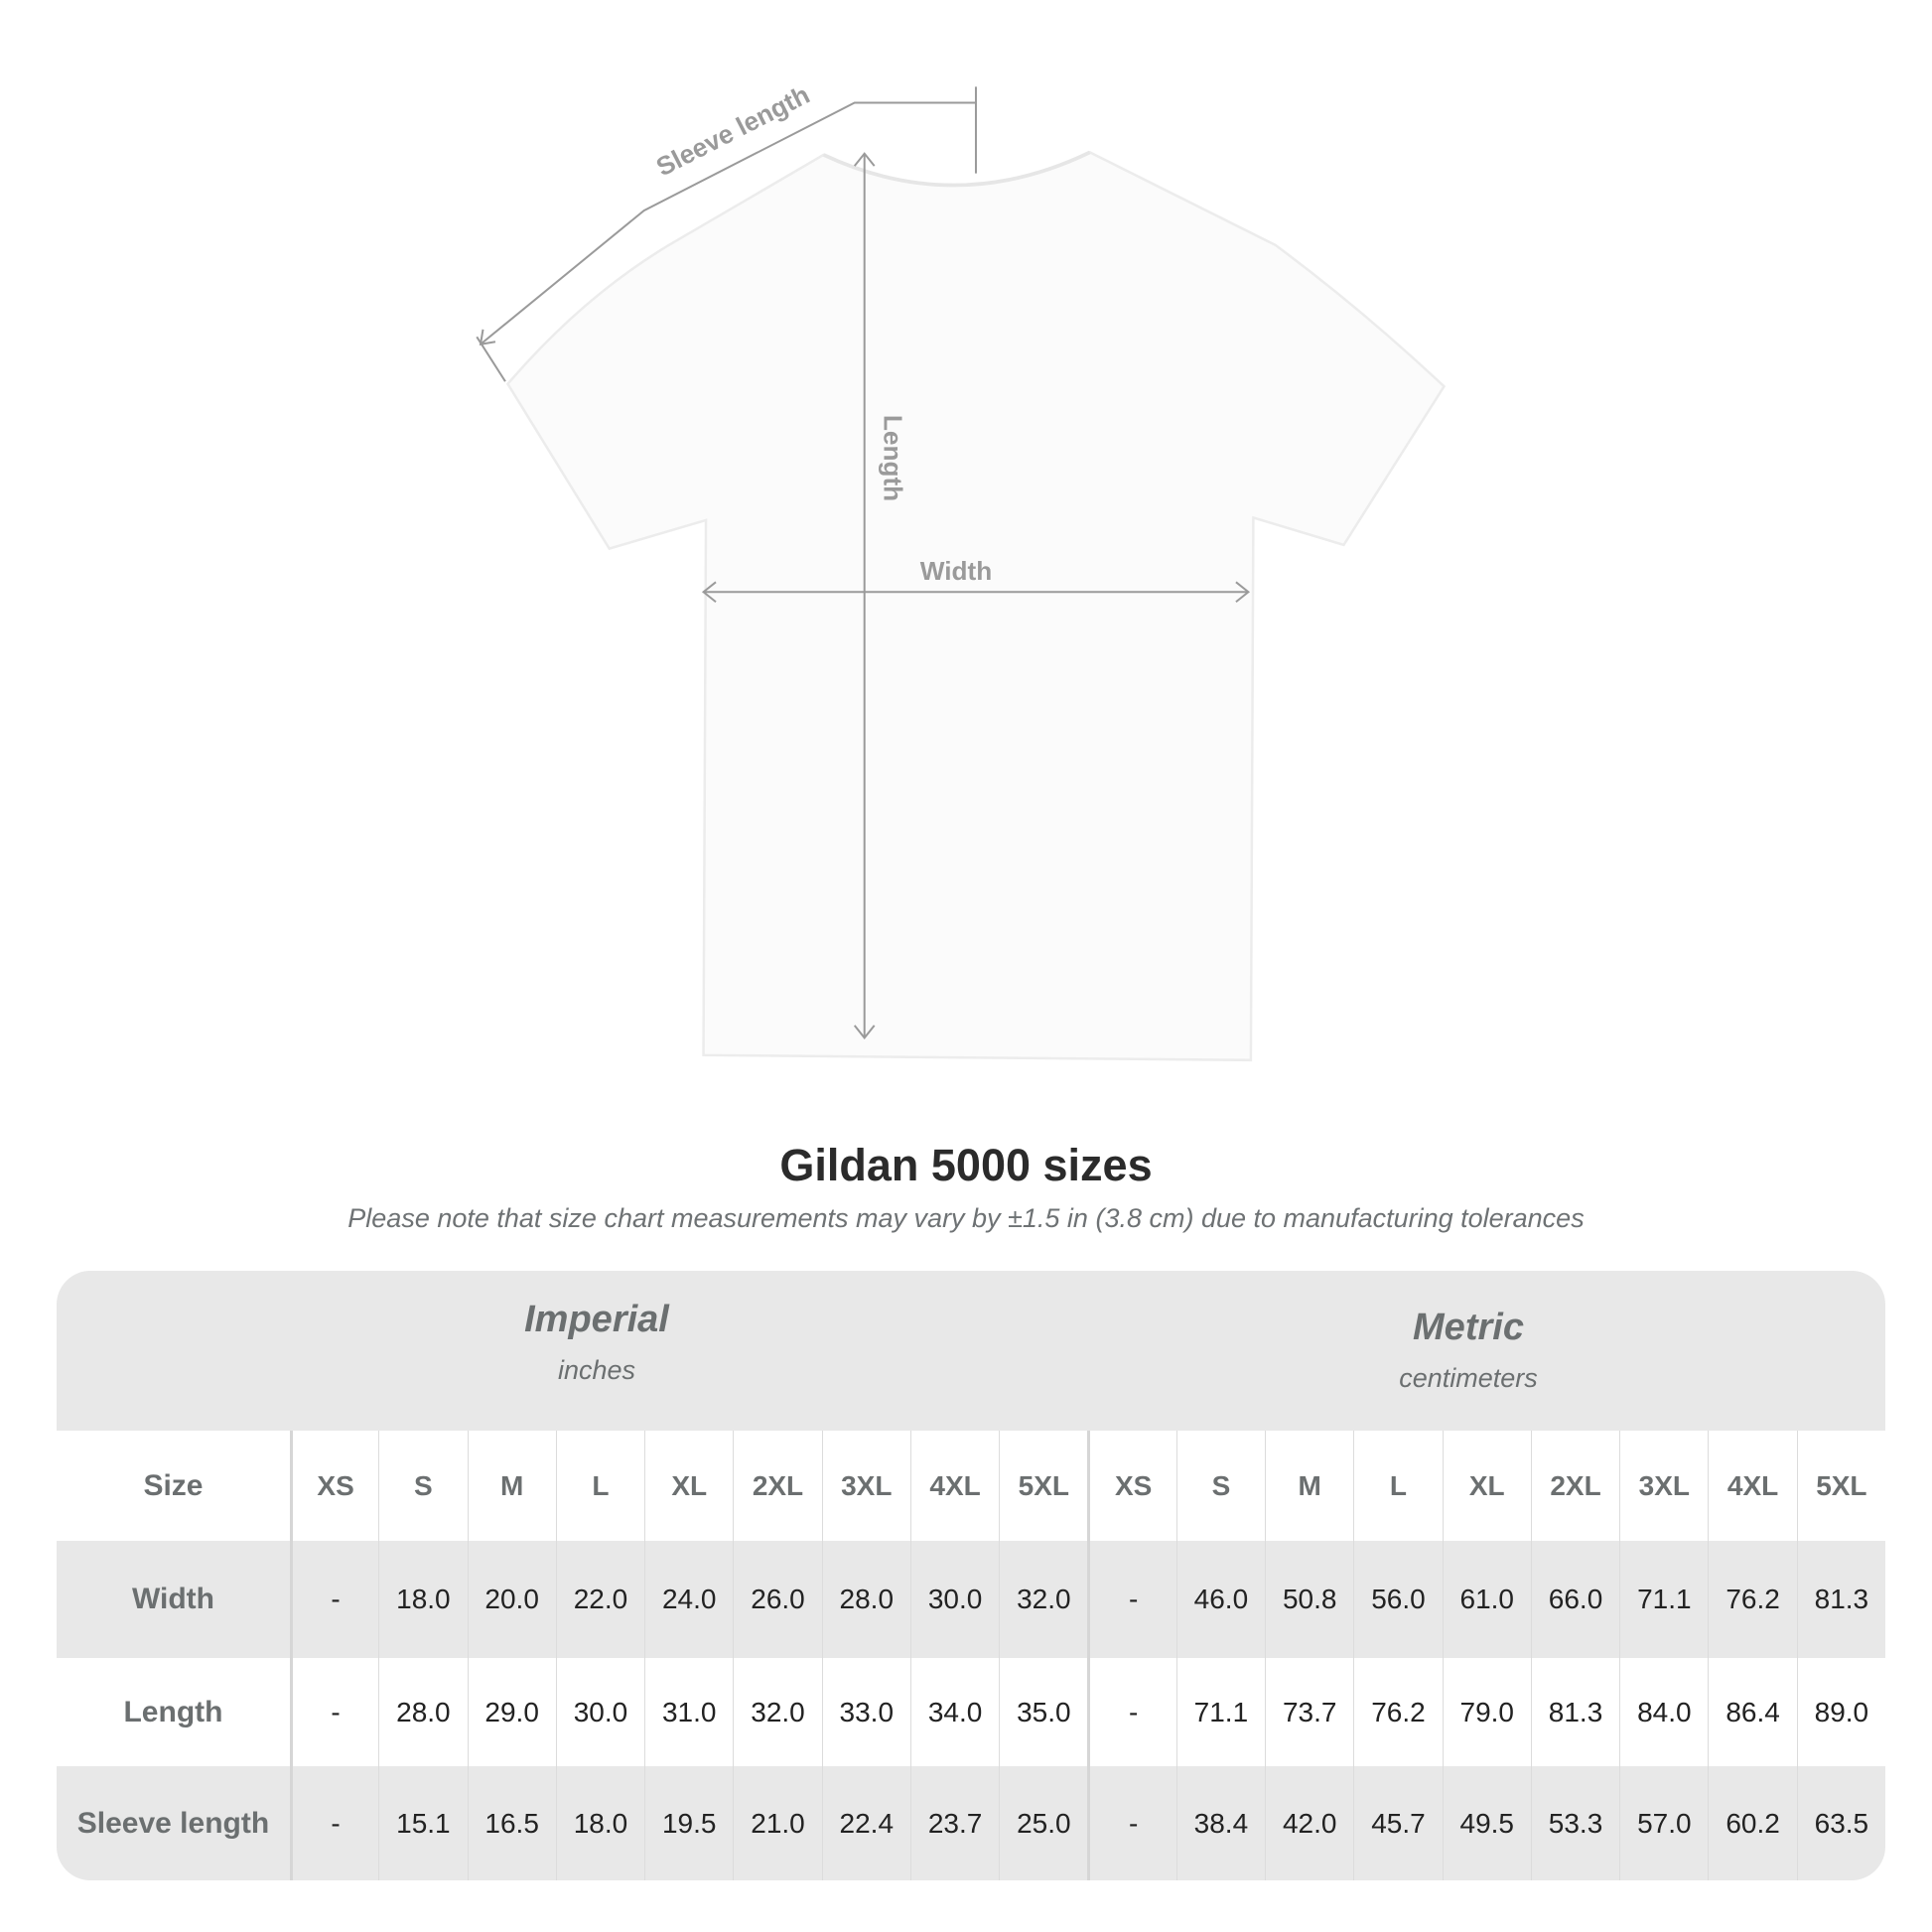 Image resolution: width=1932 pixels, height=1932 pixels. Describe the element at coordinates (1664, 1712) in the screenshot. I see `value-cell: 84.0` at that location.